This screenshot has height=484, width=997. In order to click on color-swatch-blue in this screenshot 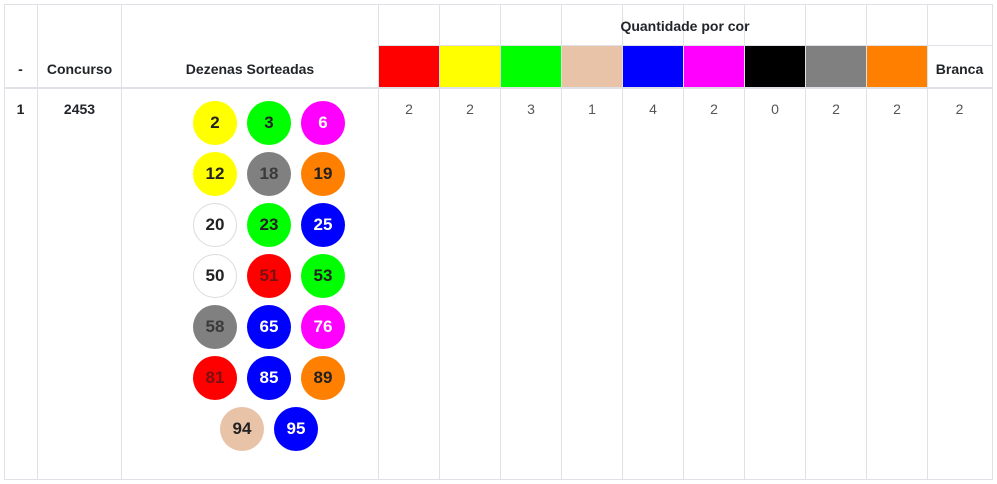, I will do `click(653, 66)`.